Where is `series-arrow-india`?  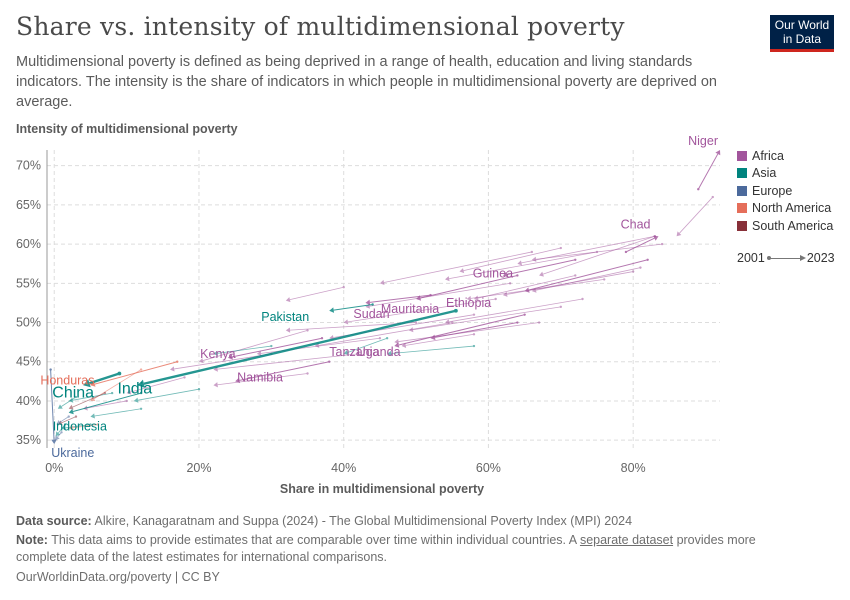
series-arrow-india is located at coordinates (297, 348).